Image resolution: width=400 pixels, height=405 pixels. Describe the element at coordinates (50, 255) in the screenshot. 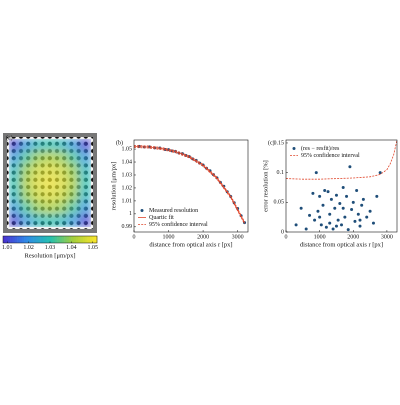

I see `colorbar-label: Resolution [μm/px]` at that location.